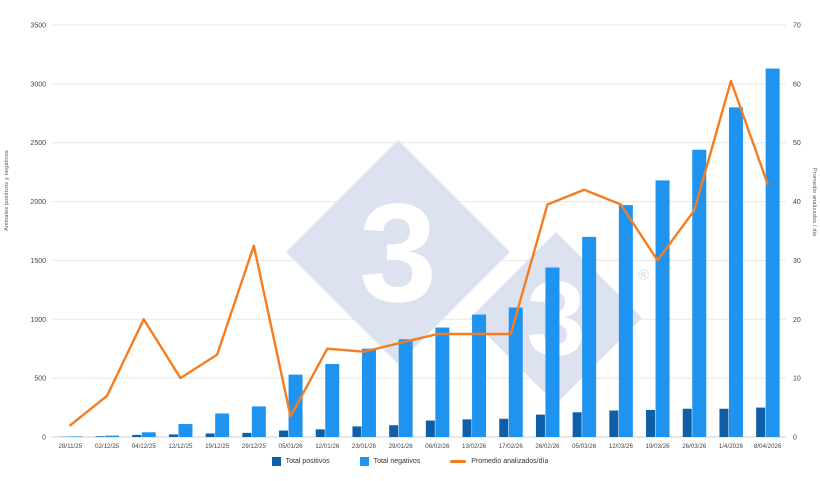 The height and width of the screenshot is (481, 820). What do you see at coordinates (768, 446) in the screenshot?
I see `x-tick-label: 8/04/2026` at bounding box center [768, 446].